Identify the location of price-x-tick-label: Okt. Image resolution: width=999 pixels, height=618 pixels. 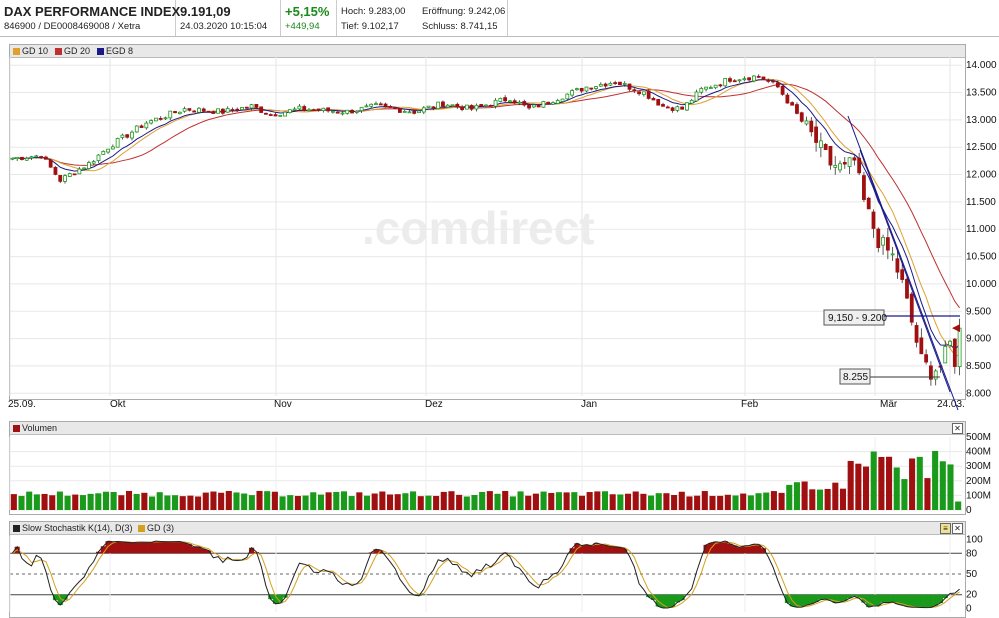
(118, 404).